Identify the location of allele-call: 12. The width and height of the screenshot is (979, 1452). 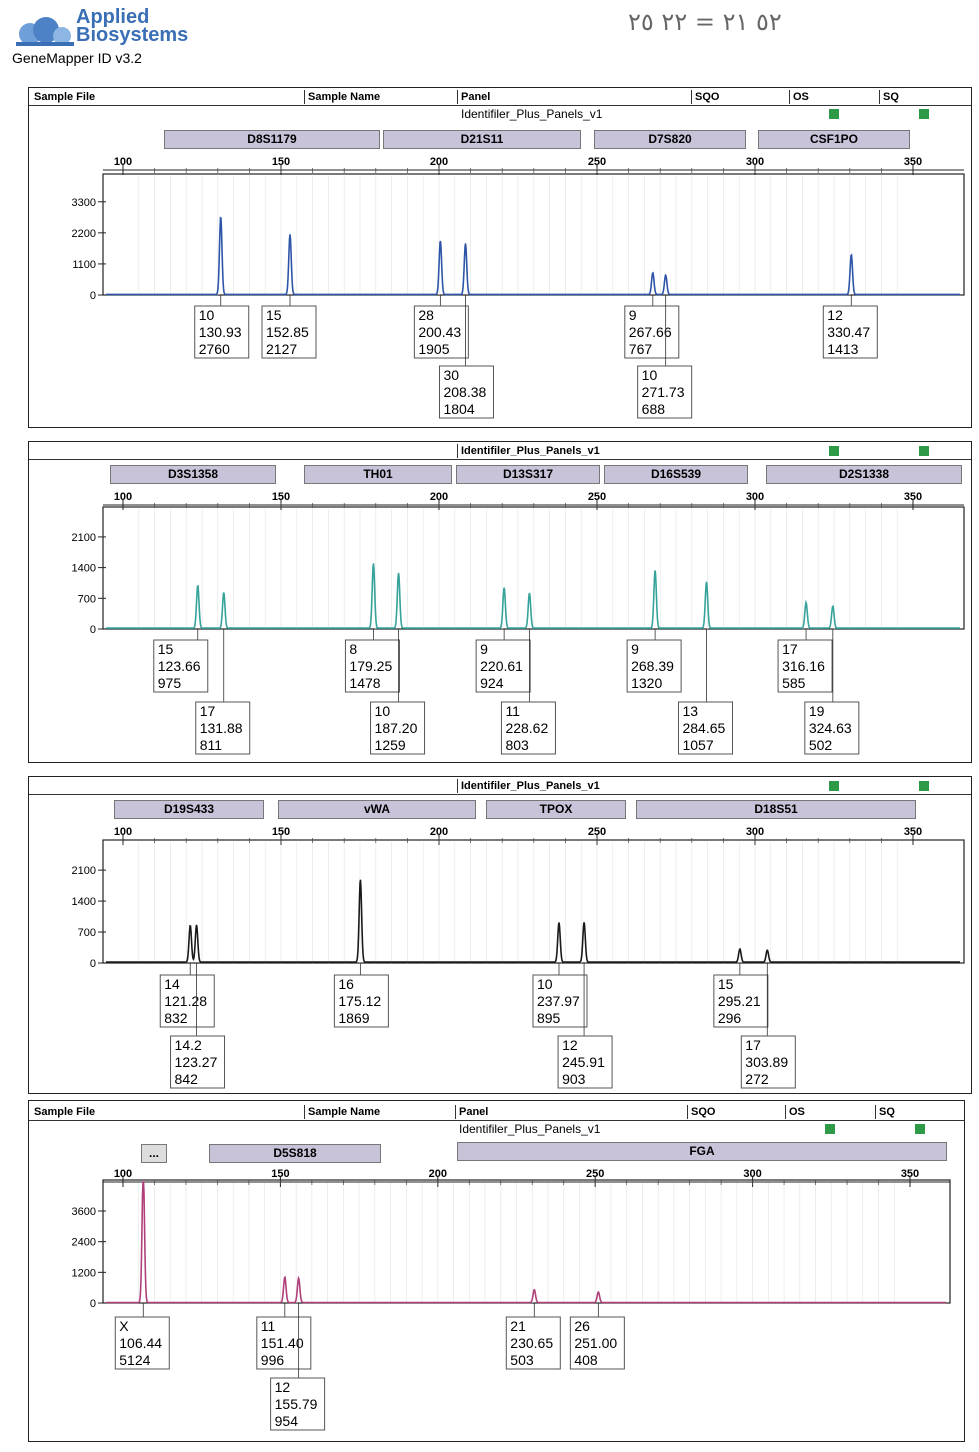
(570, 1045).